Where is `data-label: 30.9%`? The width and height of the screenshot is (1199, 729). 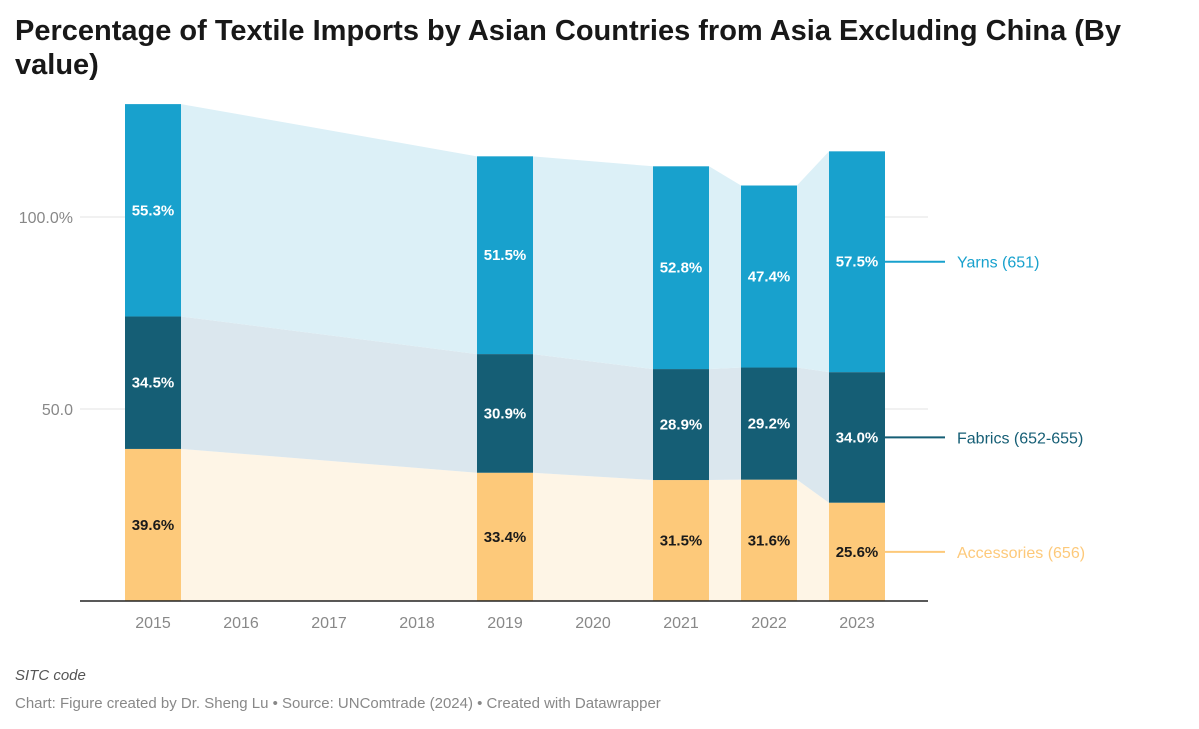 data-label: 30.9% is located at coordinates (505, 413).